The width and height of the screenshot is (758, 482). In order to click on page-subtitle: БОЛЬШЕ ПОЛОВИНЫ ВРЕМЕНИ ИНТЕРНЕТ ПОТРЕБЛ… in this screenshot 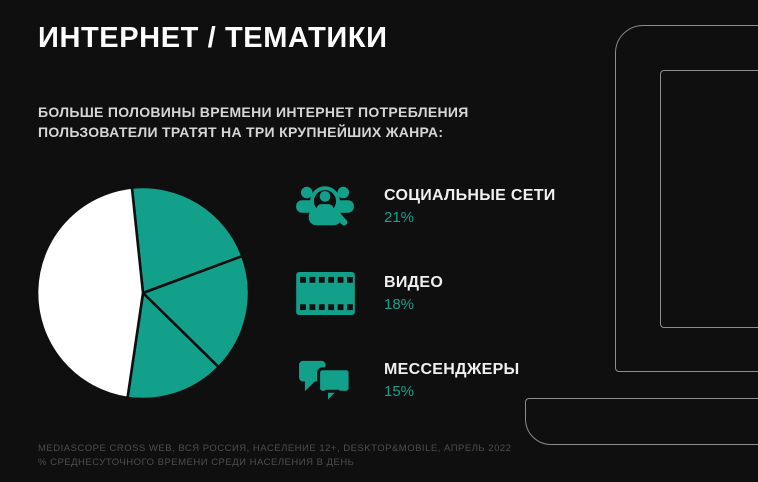, I will do `click(253, 122)`.